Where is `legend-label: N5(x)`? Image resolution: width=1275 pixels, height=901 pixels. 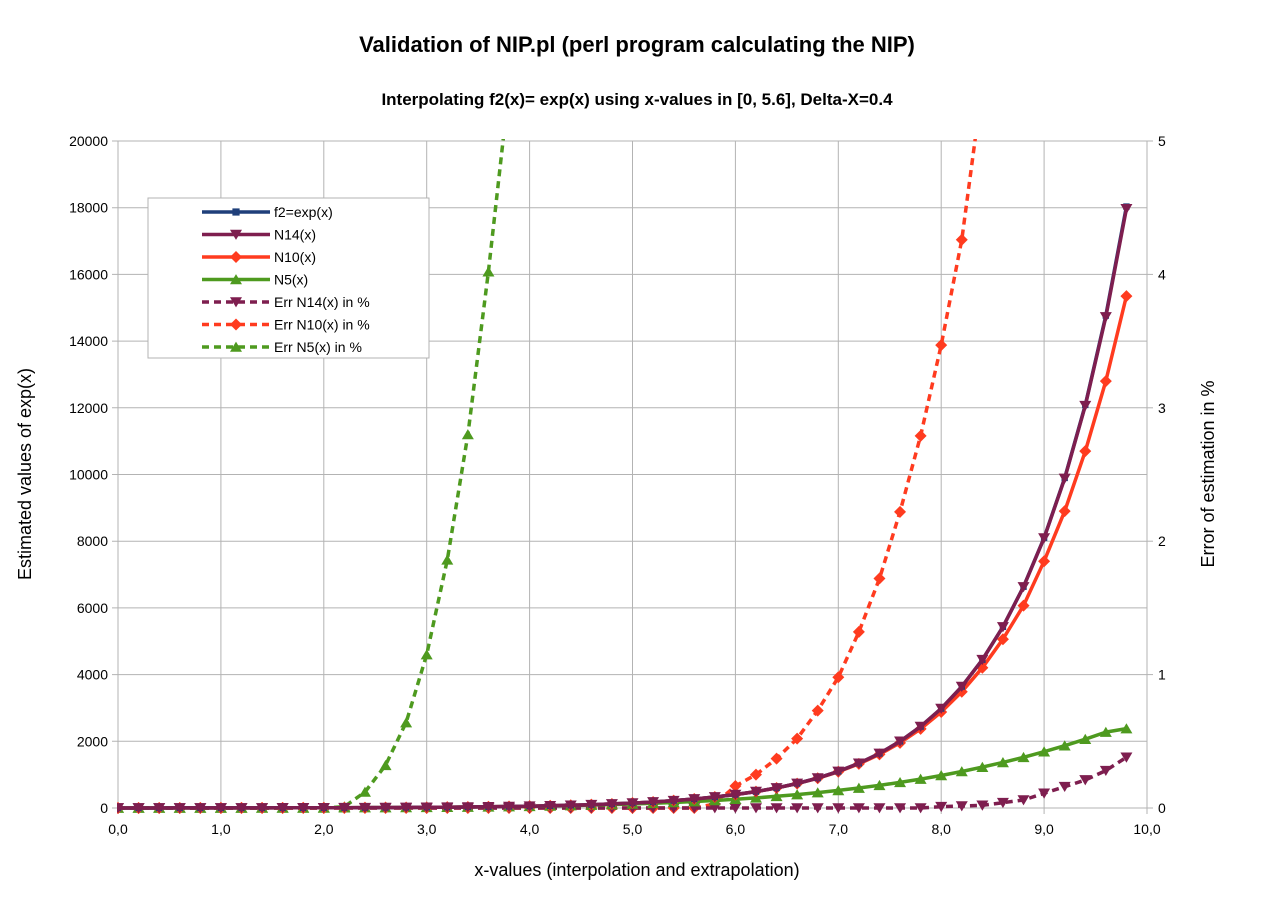
legend-label: N5(x) is located at coordinates (291, 280).